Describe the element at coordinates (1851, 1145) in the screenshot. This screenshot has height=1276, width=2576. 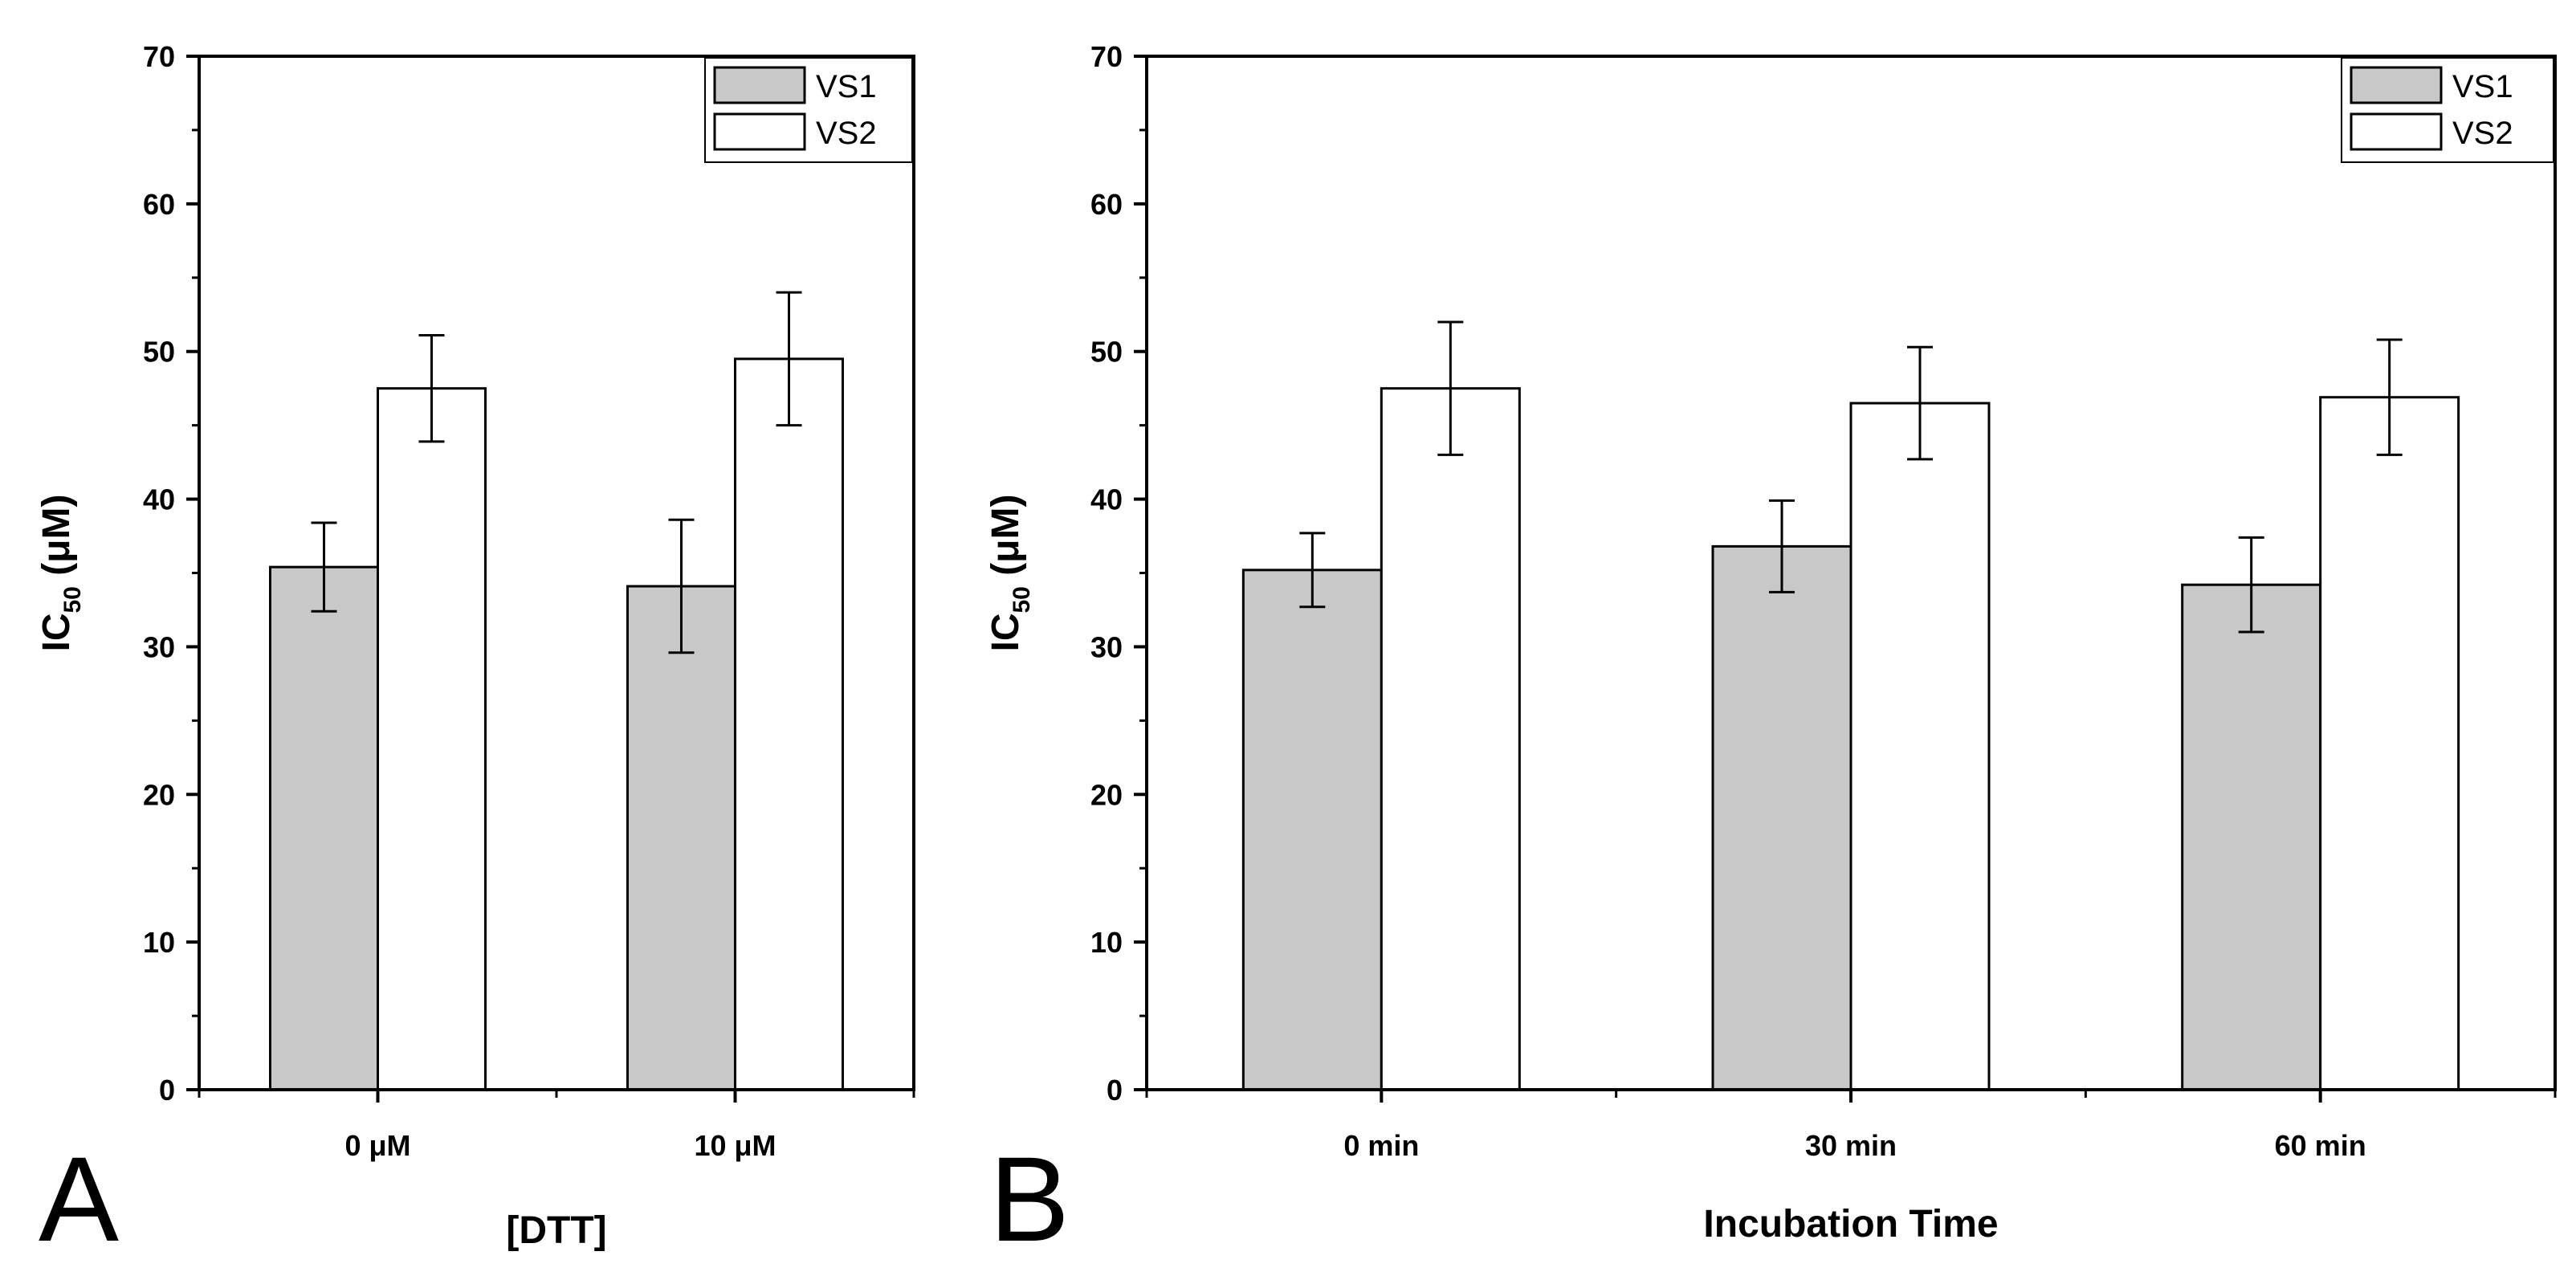
I see `x-tick-label: 30 min` at that location.